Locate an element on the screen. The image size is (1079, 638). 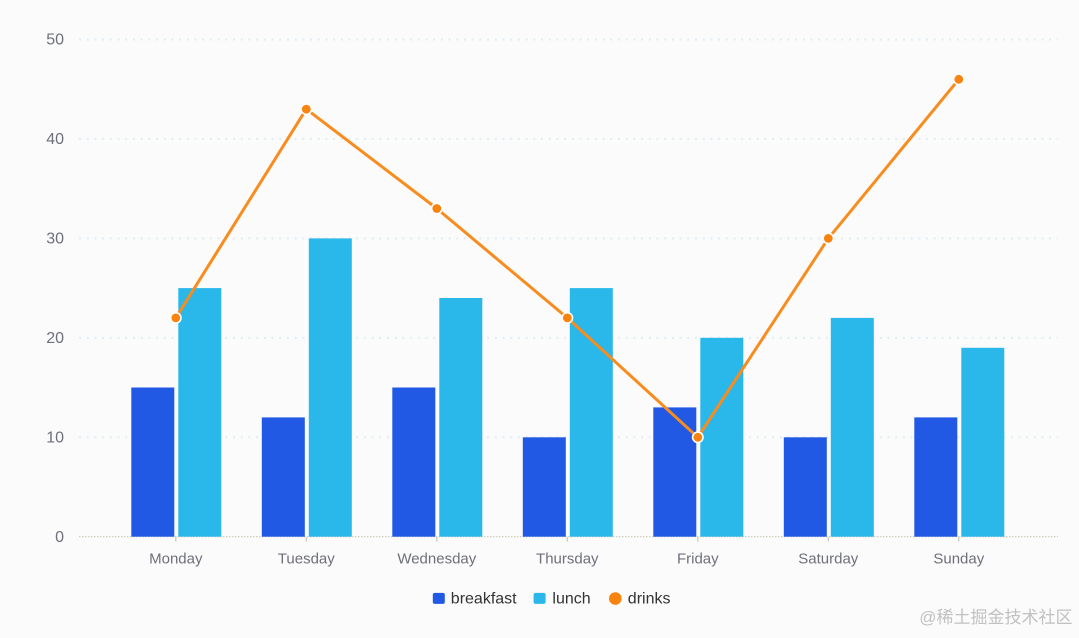
svg-text: Sunday is located at coordinates (958, 559).